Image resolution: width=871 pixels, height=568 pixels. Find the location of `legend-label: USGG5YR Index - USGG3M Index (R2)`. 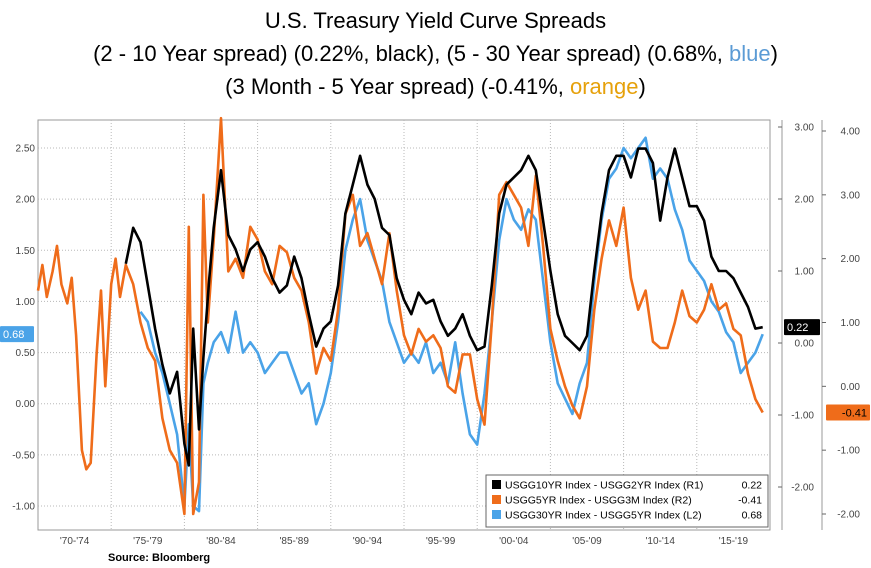

legend-label: USGG5YR Index - USGG3M Index (R2) is located at coordinates (598, 501).